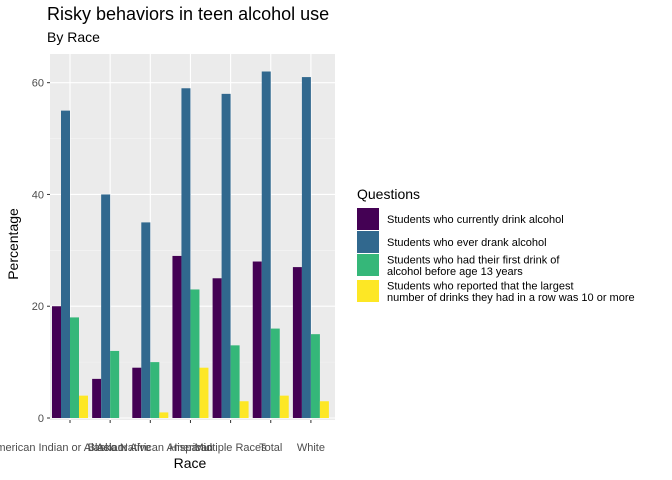  What do you see at coordinates (473, 260) in the screenshot?
I see `legend-label: Students who had their first drink of` at bounding box center [473, 260].